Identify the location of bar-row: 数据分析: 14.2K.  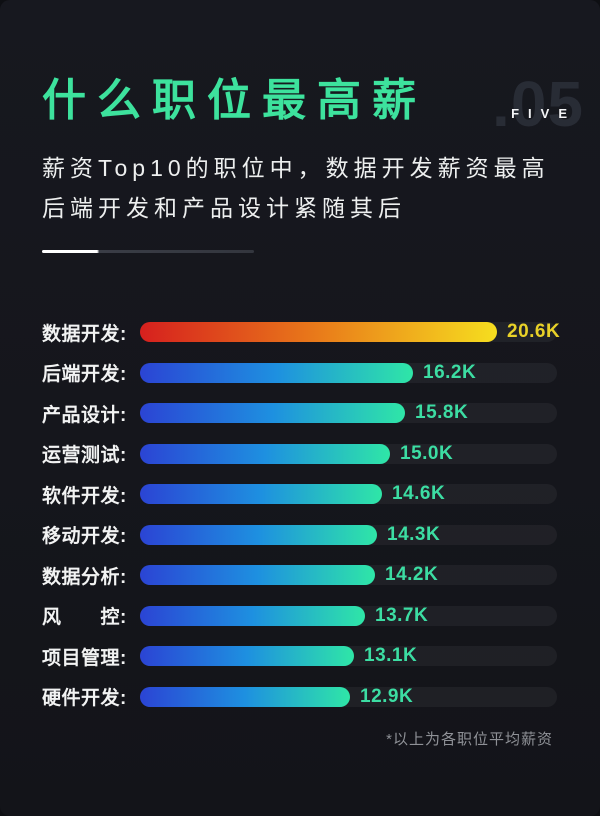
(321, 576).